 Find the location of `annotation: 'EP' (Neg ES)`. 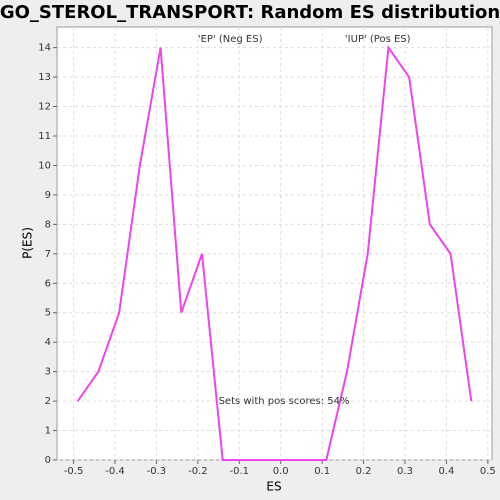

annotation: 'EP' (Neg ES) is located at coordinates (230, 39).